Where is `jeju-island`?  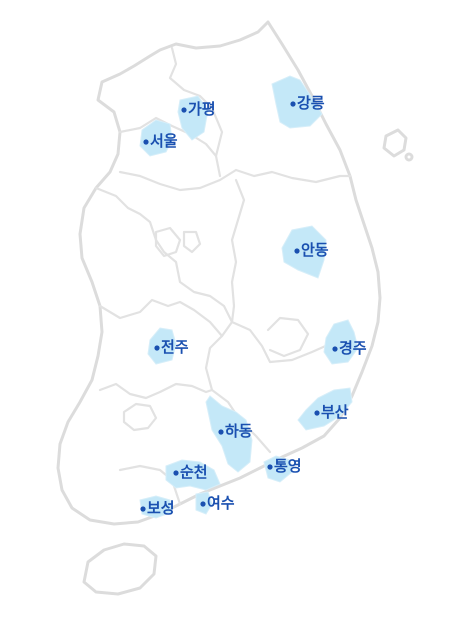 jeju-island is located at coordinates (120, 569).